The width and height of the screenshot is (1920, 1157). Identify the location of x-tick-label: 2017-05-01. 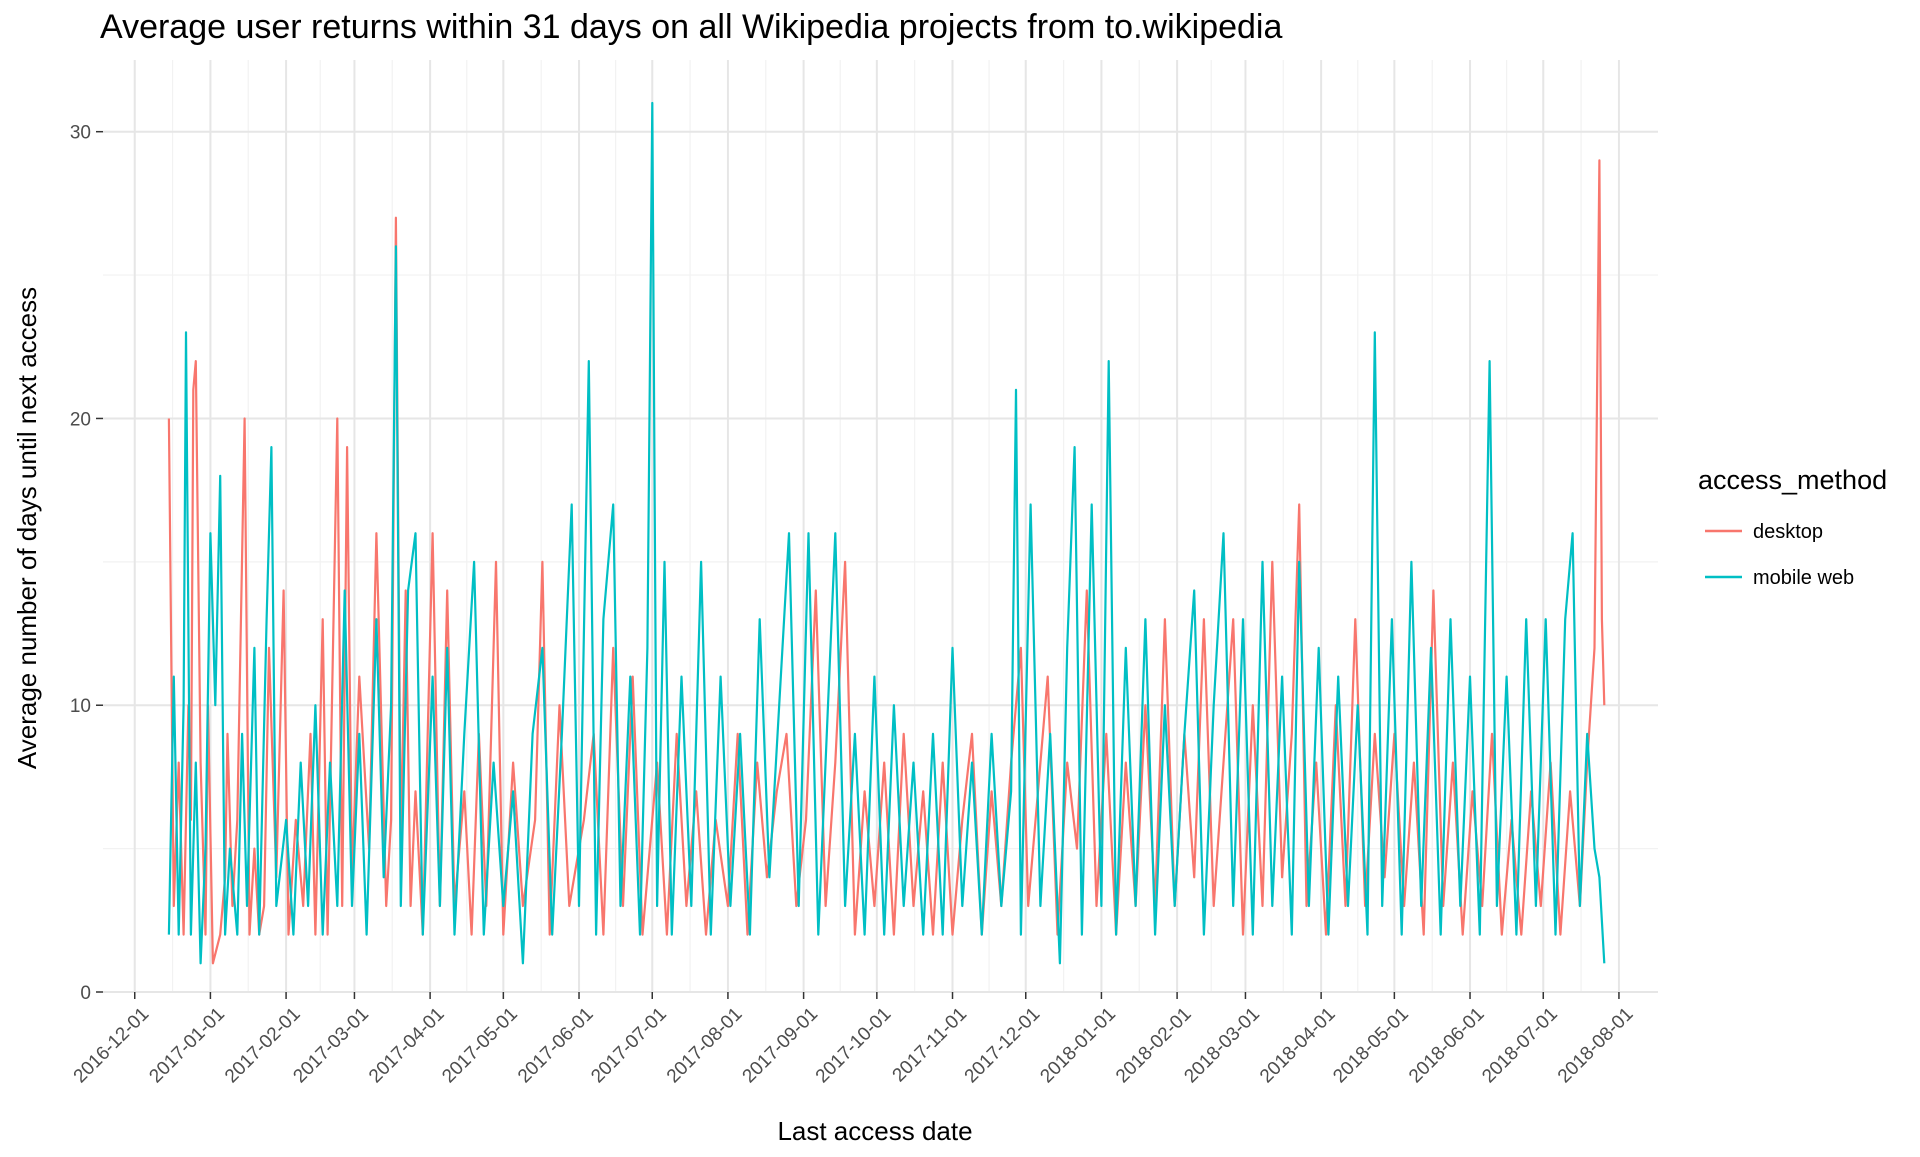
(480, 1046).